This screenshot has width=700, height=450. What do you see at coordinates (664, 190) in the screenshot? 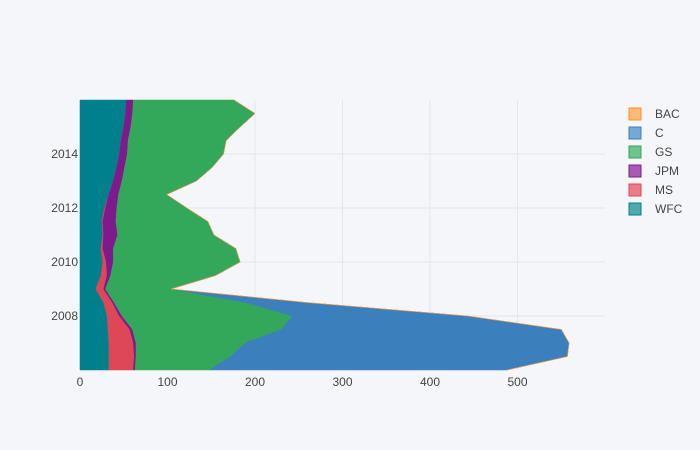
I see `legend-label: MS` at bounding box center [664, 190].